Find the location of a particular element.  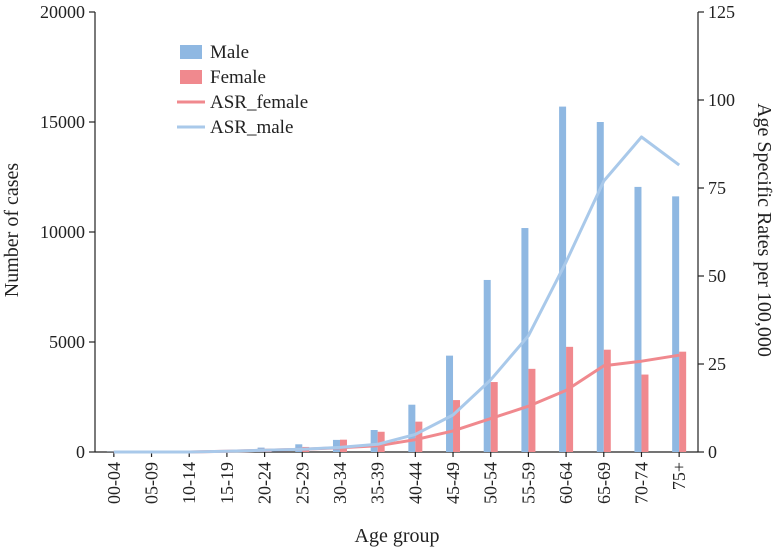

x-tick-label: 70-74 is located at coordinates (641, 483).